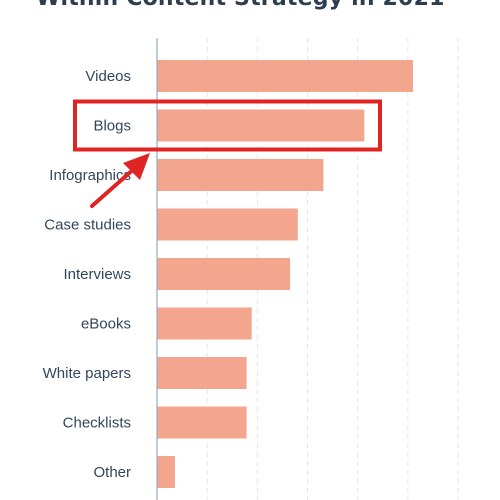  I want to click on category-label: Checklists, so click(97, 423).